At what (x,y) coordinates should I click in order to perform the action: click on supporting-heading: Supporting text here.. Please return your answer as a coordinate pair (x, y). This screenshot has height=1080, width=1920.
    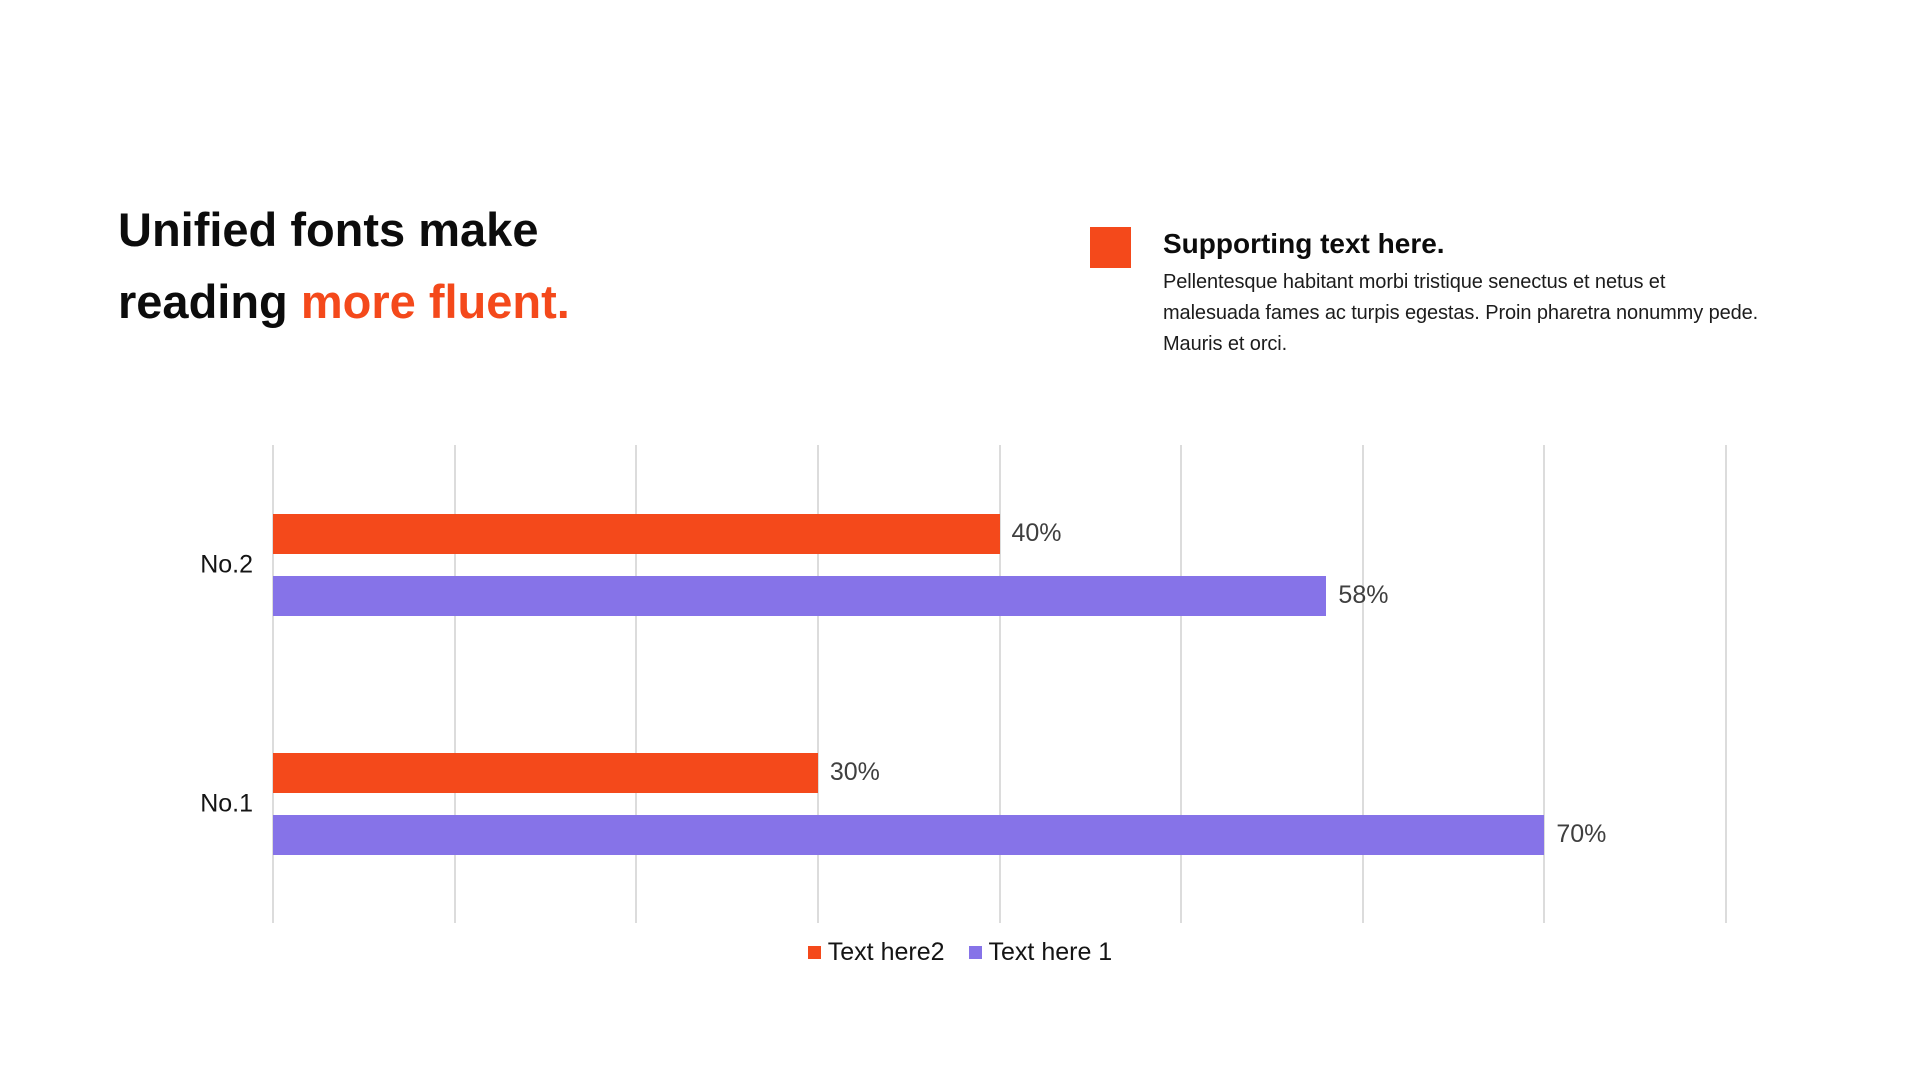
    Looking at the image, I should click on (1304, 243).